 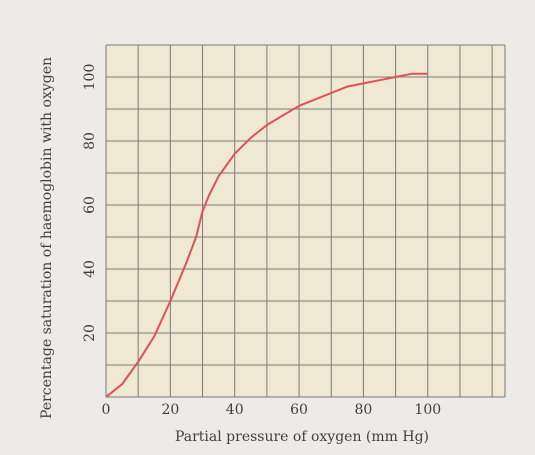 What do you see at coordinates (299, 410) in the screenshot?
I see `x-tick-label: 60` at bounding box center [299, 410].